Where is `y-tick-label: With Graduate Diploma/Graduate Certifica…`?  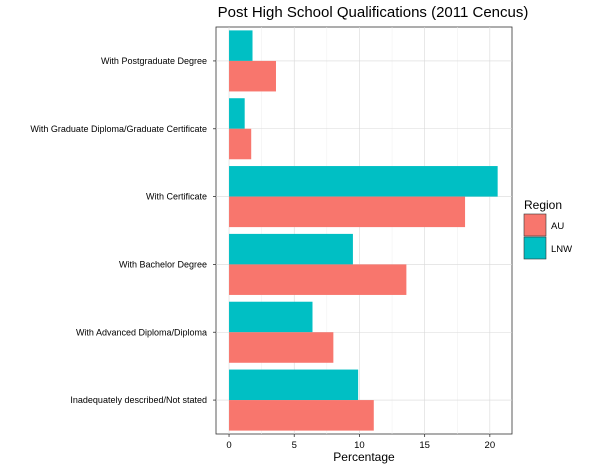 y-tick-label: With Graduate Diploma/Graduate Certifica… is located at coordinates (118, 129).